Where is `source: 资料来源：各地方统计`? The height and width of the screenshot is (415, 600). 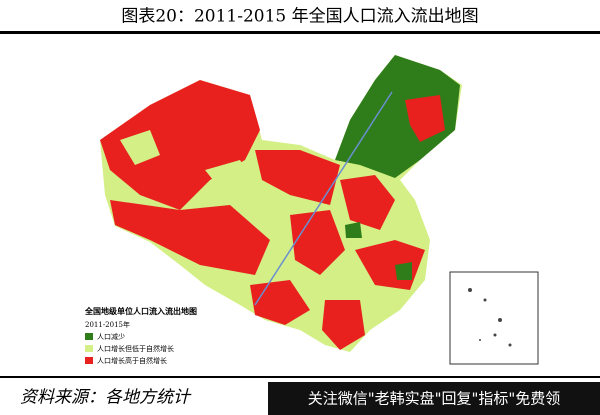 source: 资料来源：各地方统计 is located at coordinates (106, 398).